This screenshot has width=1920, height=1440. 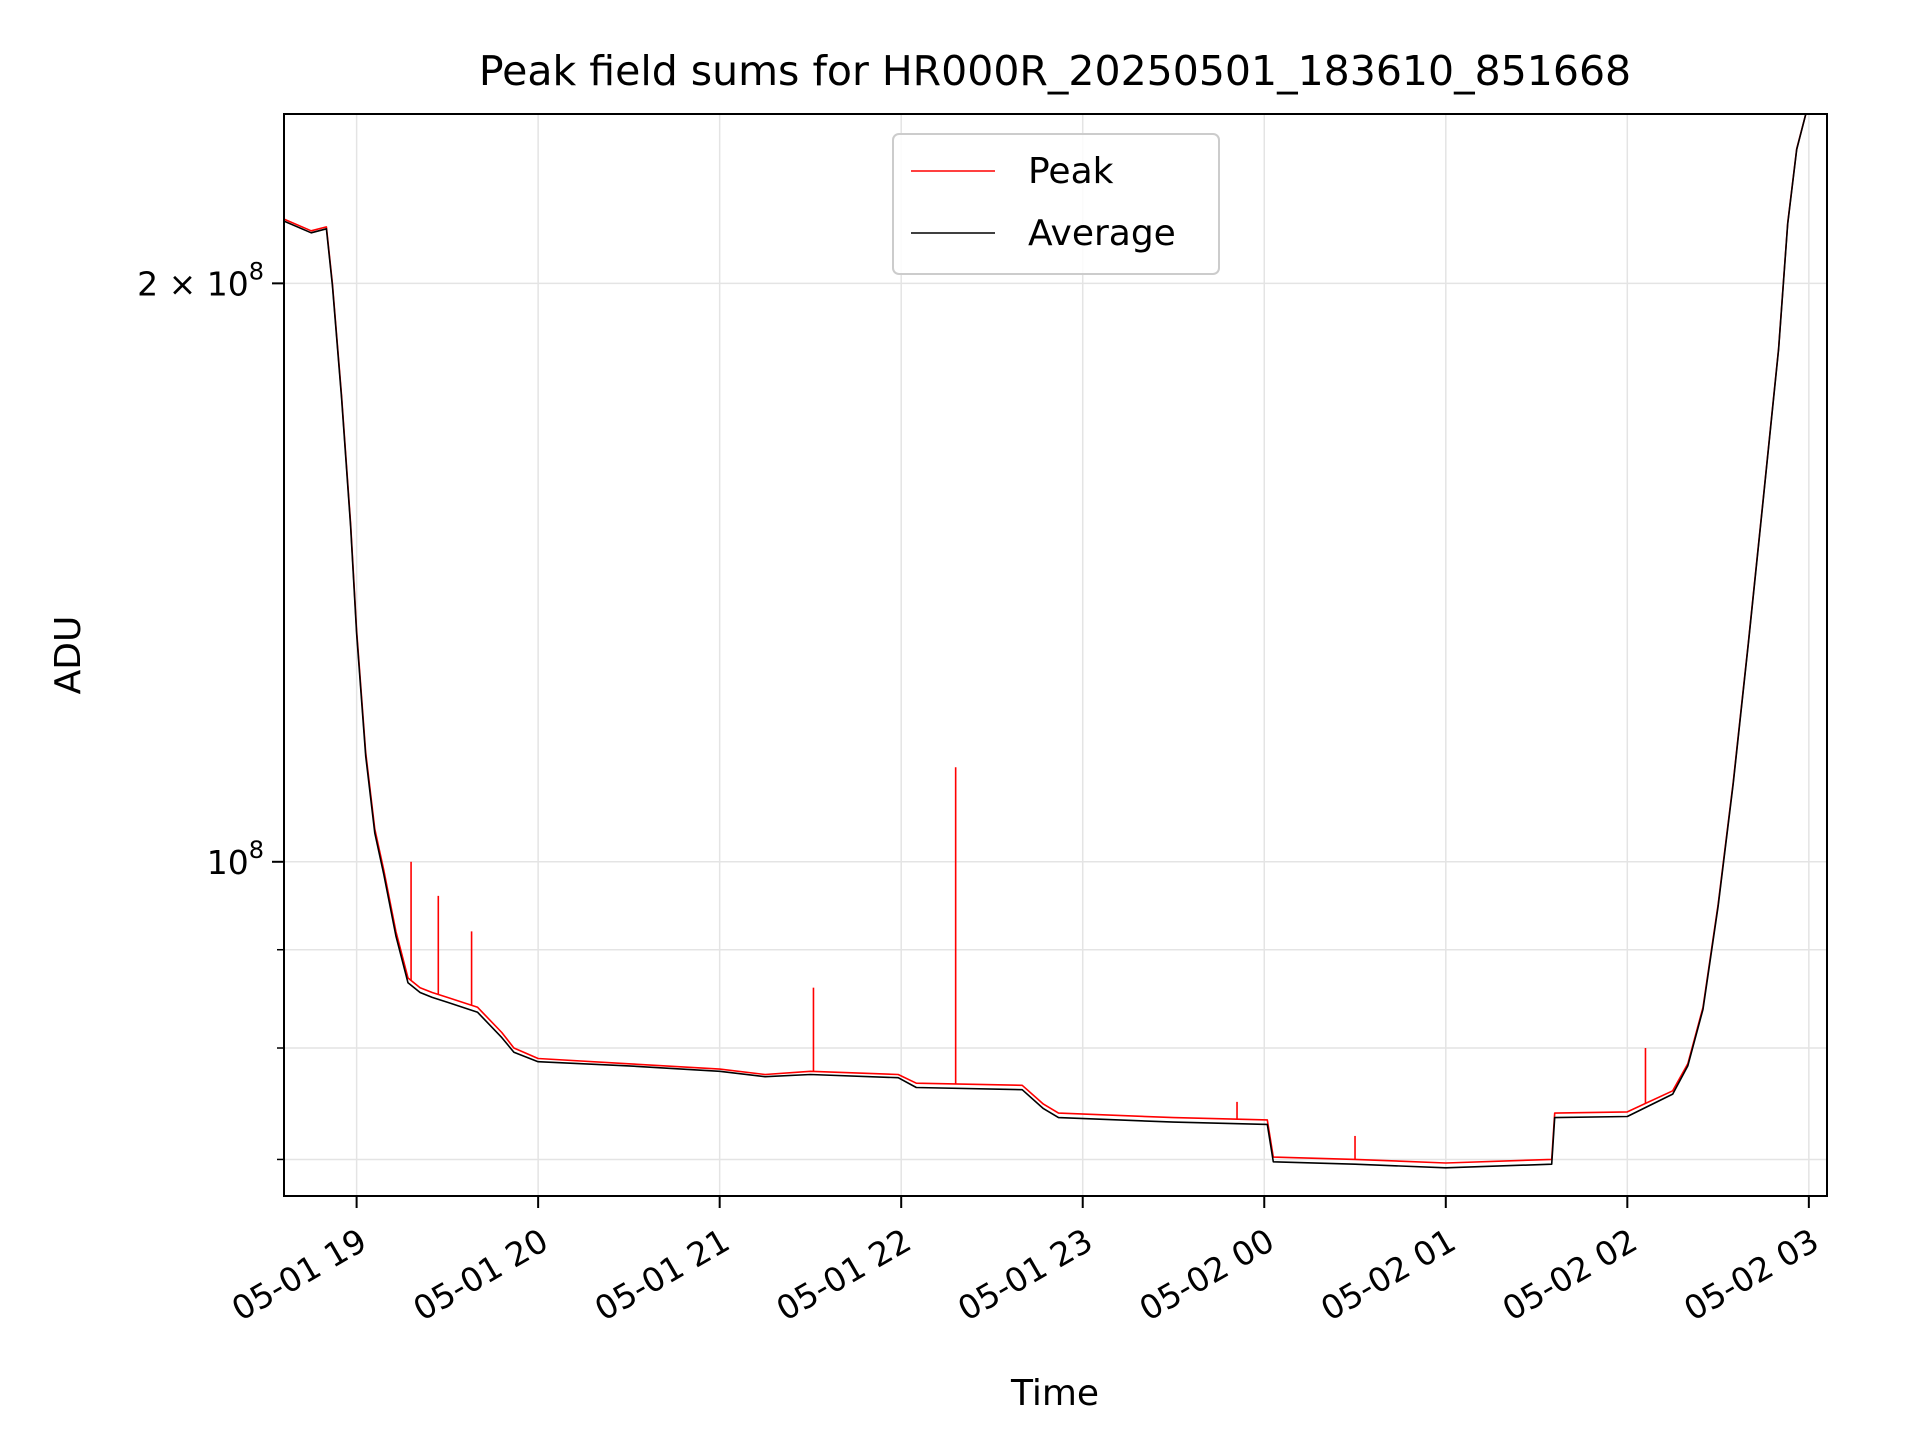 What do you see at coordinates (1102, 233) in the screenshot?
I see `legend-label-average: Average` at bounding box center [1102, 233].